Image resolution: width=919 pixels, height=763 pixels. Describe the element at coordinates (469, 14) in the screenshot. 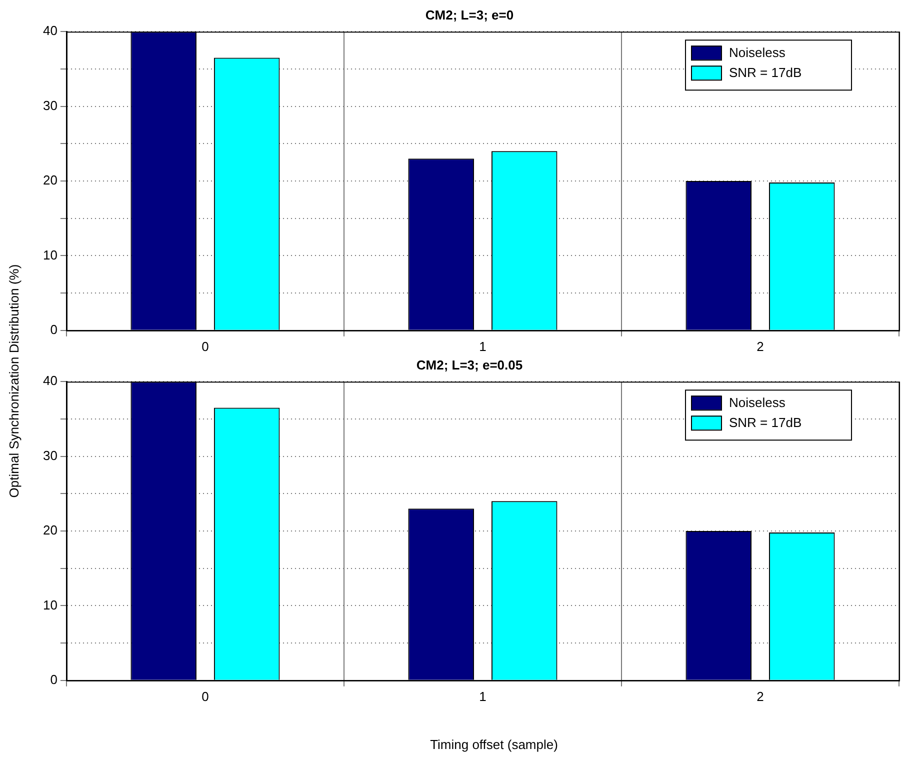

I see `chart-title: CM2; L=3; e=0` at that location.